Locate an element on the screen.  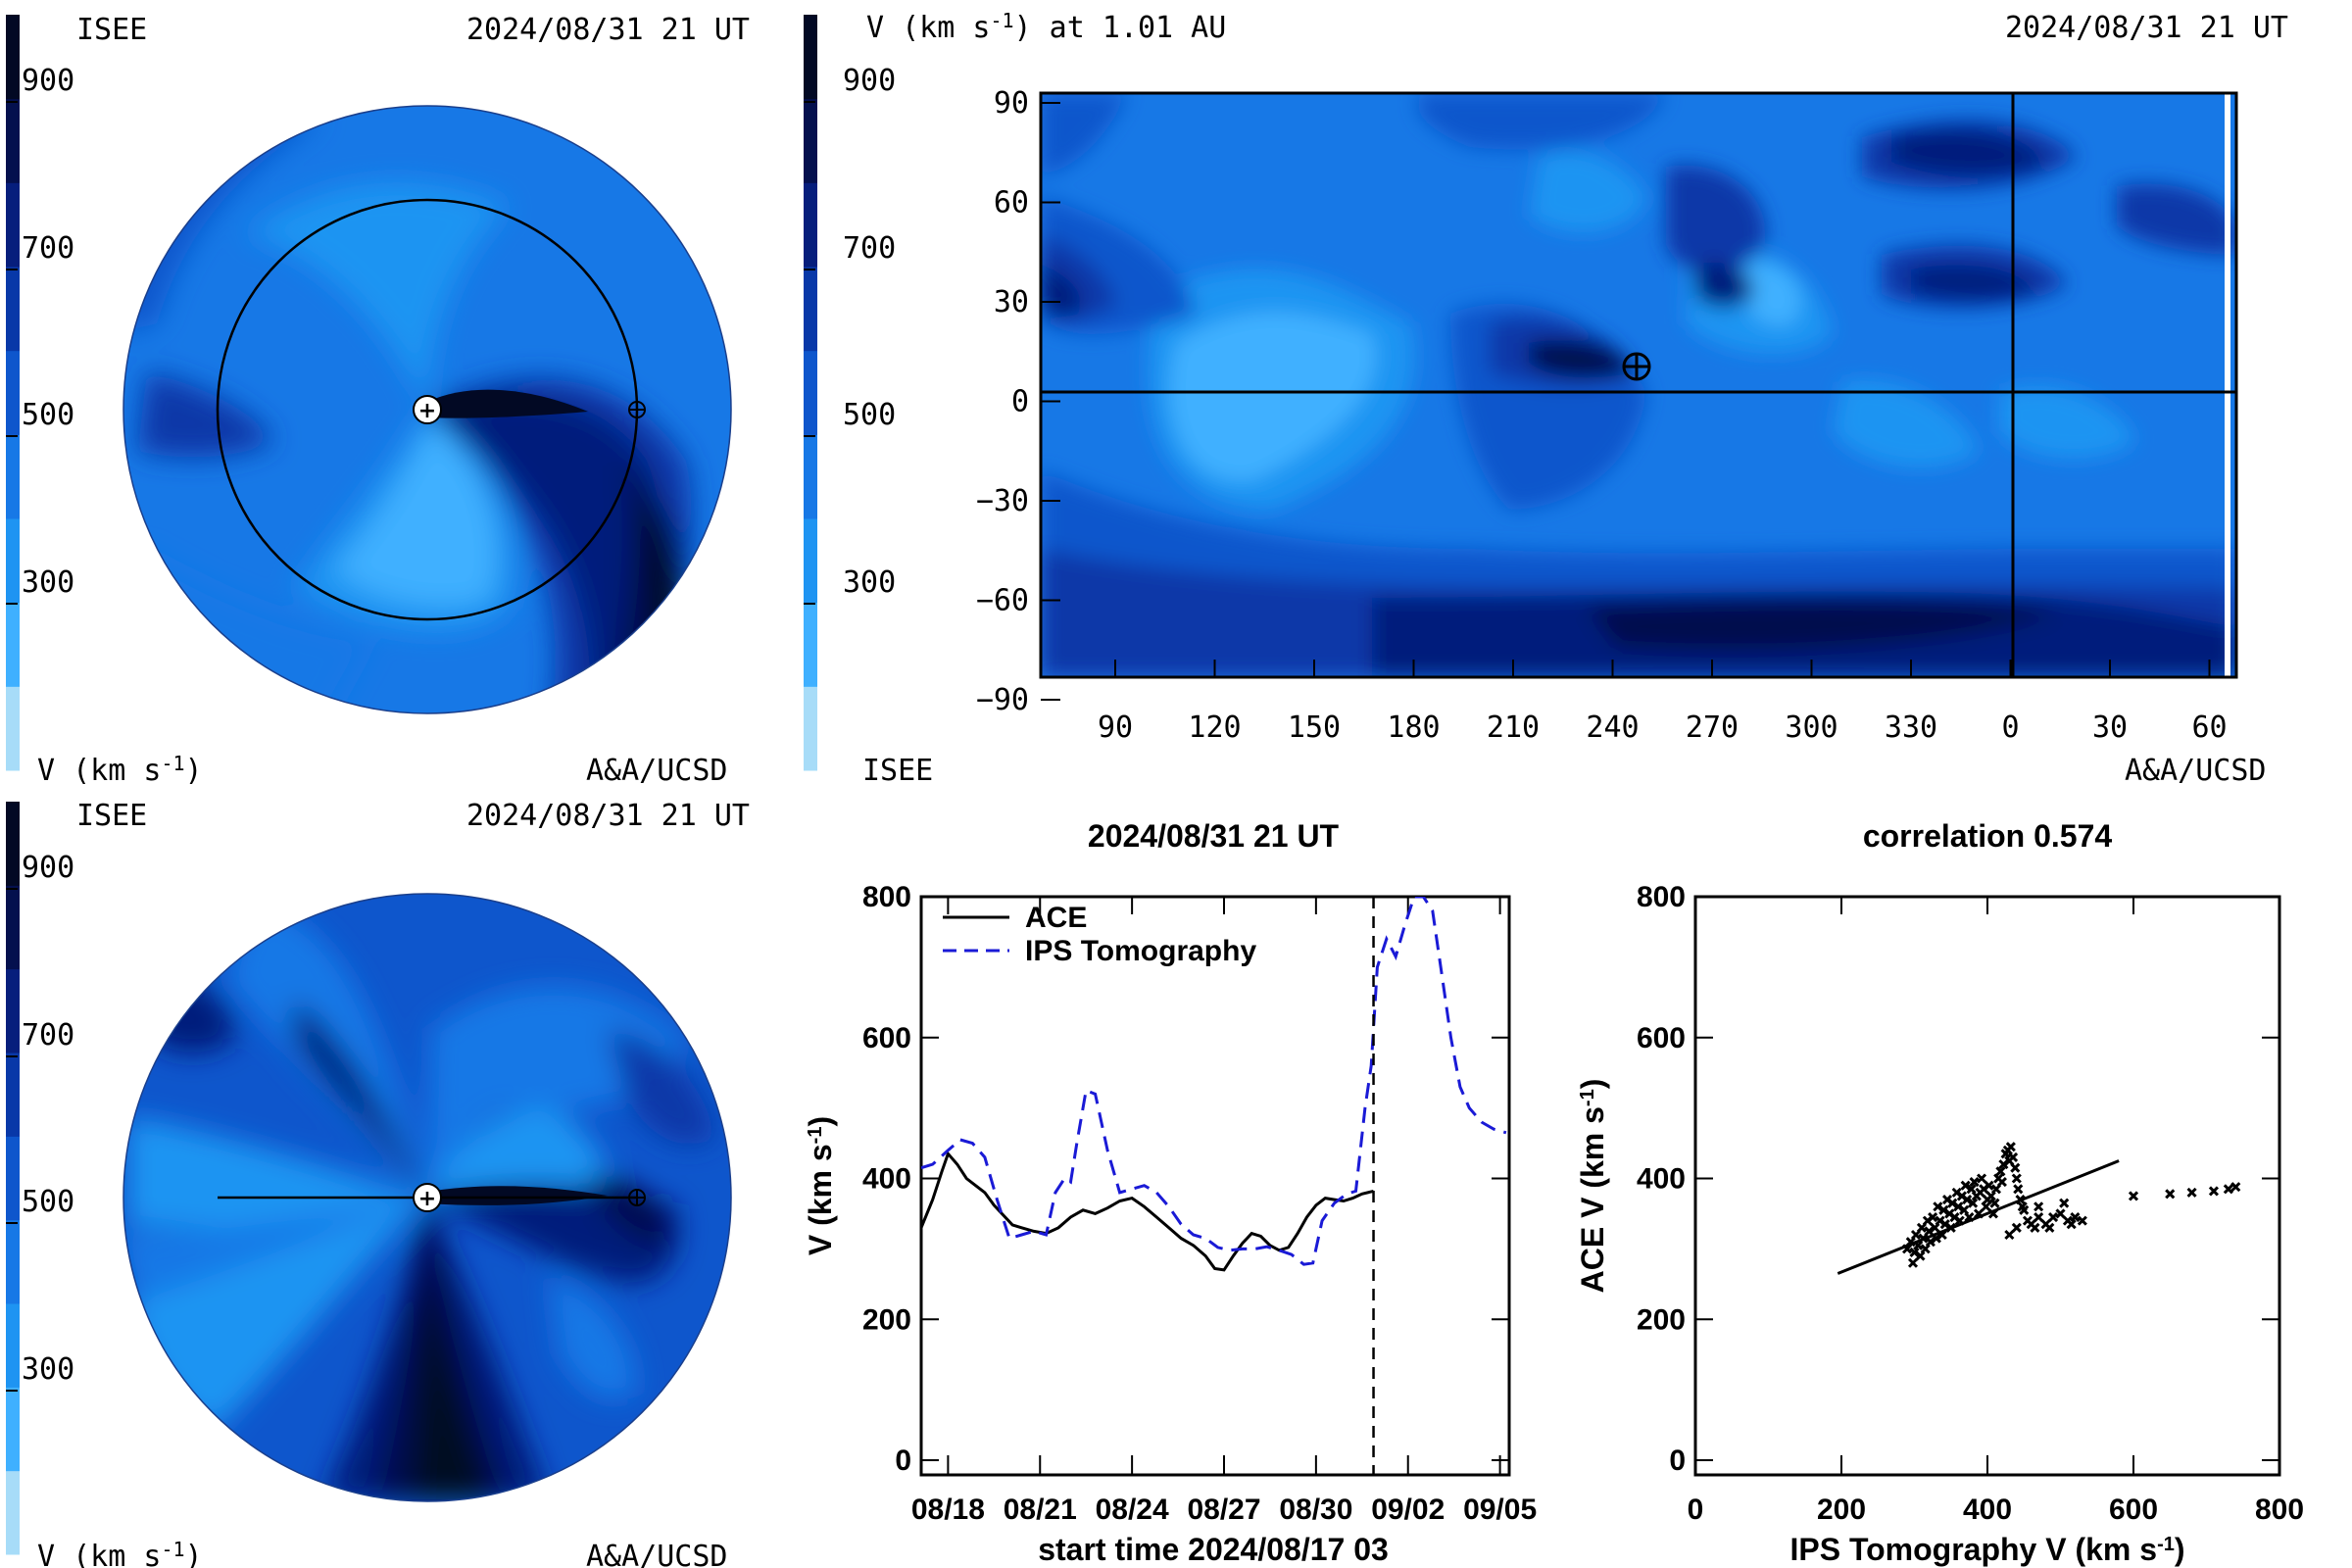
sc-xtick-label: 0 is located at coordinates (1696, 1510).